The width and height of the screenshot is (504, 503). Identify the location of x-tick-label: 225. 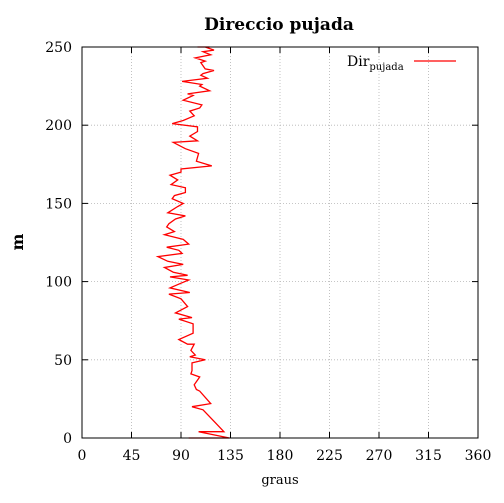
(329, 456).